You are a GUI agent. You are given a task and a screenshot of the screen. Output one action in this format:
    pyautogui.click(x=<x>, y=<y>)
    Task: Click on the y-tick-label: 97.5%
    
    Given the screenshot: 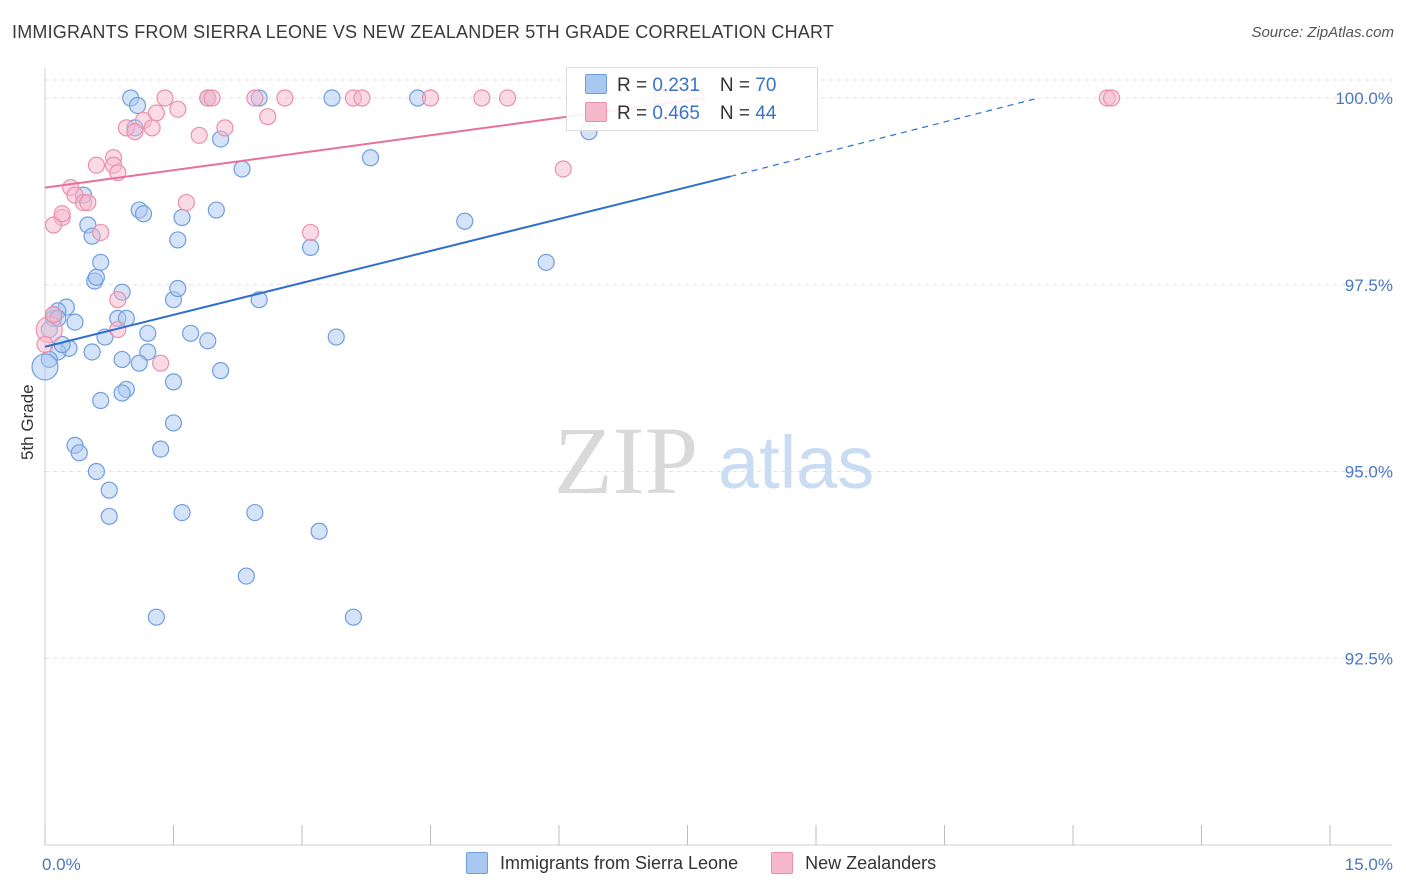 What is the action you would take?
    pyautogui.click(x=1369, y=285)
    